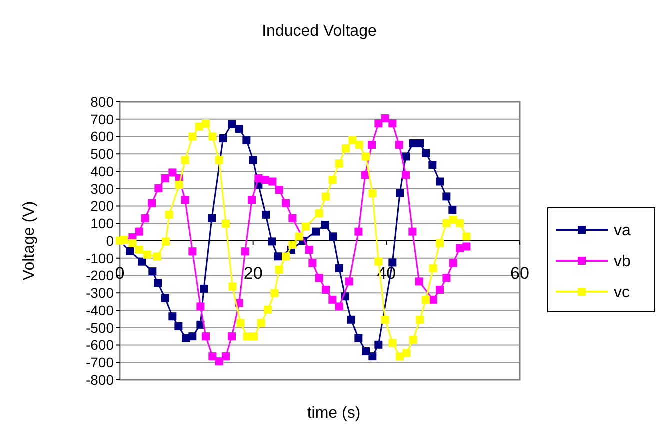 Image resolution: width=659 pixels, height=434 pixels. What do you see at coordinates (100, 276) in the screenshot?
I see `y-tick-label: -200` at bounding box center [100, 276].